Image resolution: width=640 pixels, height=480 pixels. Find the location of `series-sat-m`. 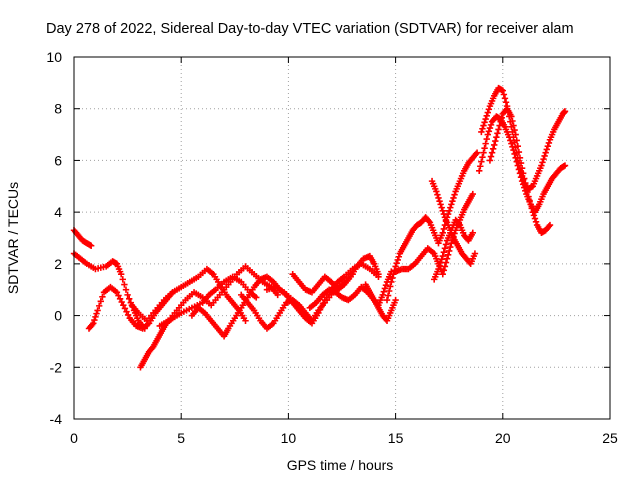

series-sat-m is located at coordinates (432, 226).